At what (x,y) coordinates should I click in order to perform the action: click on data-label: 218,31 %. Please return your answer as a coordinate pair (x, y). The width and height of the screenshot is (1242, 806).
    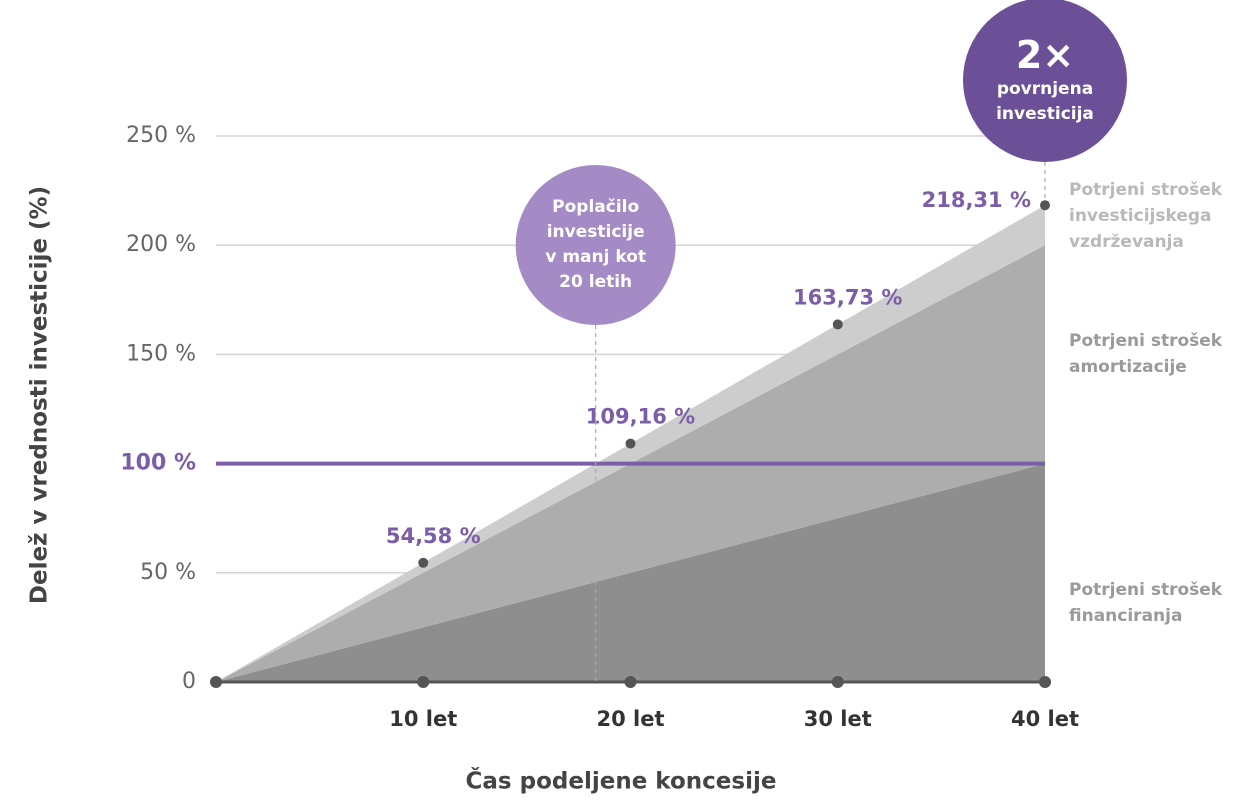
    Looking at the image, I should click on (976, 200).